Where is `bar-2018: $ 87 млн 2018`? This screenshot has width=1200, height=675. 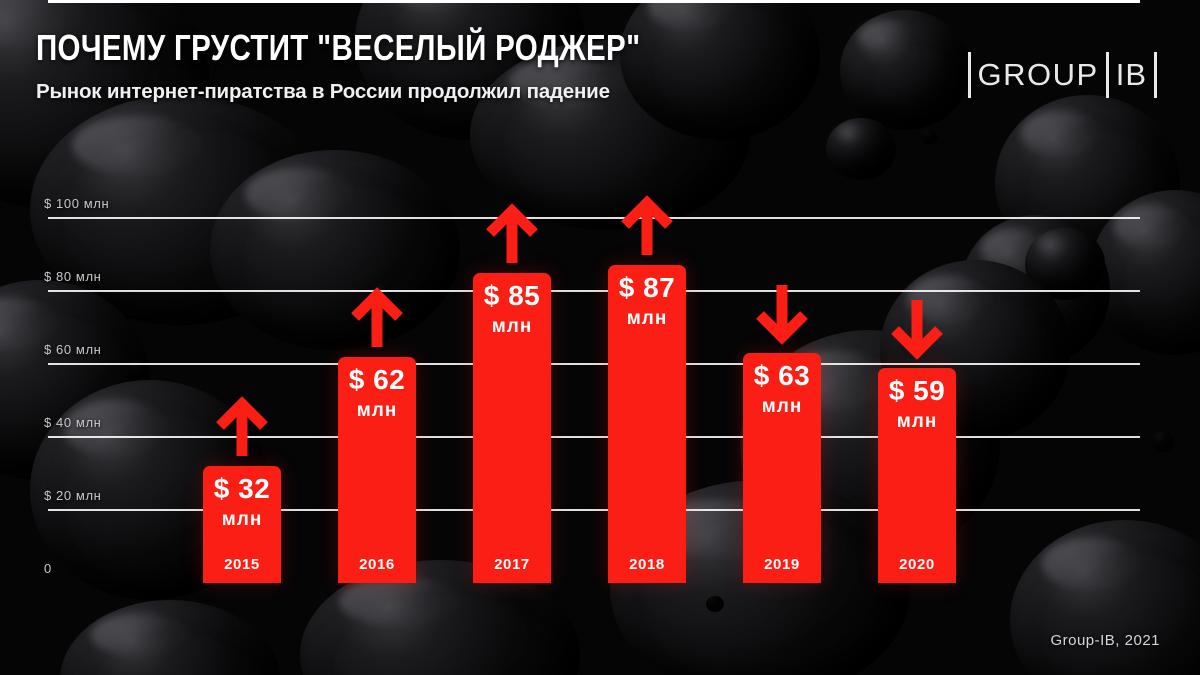
bar-2018: $ 87 млн 2018 is located at coordinates (647, 424).